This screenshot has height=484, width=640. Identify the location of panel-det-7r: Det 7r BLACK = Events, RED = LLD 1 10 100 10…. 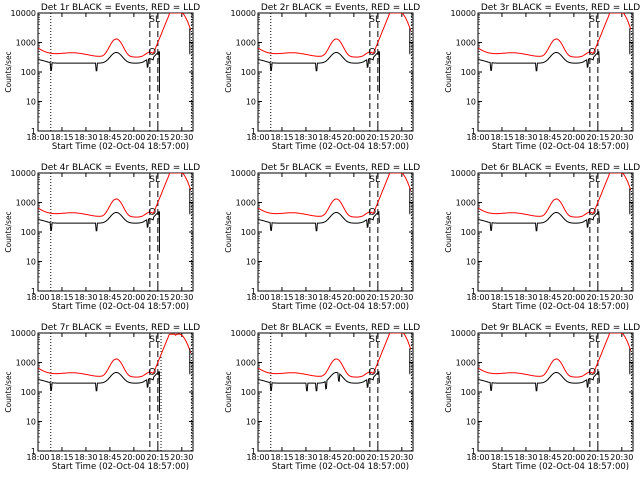
(102, 397).